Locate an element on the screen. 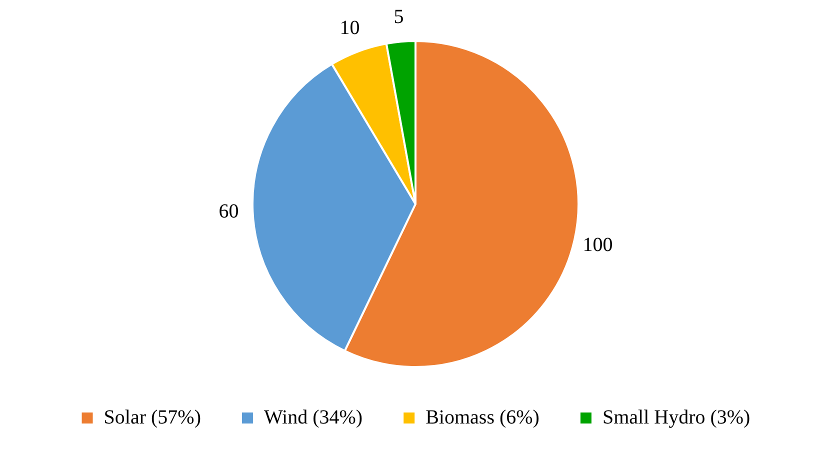  legend-label: Solar (57%) is located at coordinates (152, 417).